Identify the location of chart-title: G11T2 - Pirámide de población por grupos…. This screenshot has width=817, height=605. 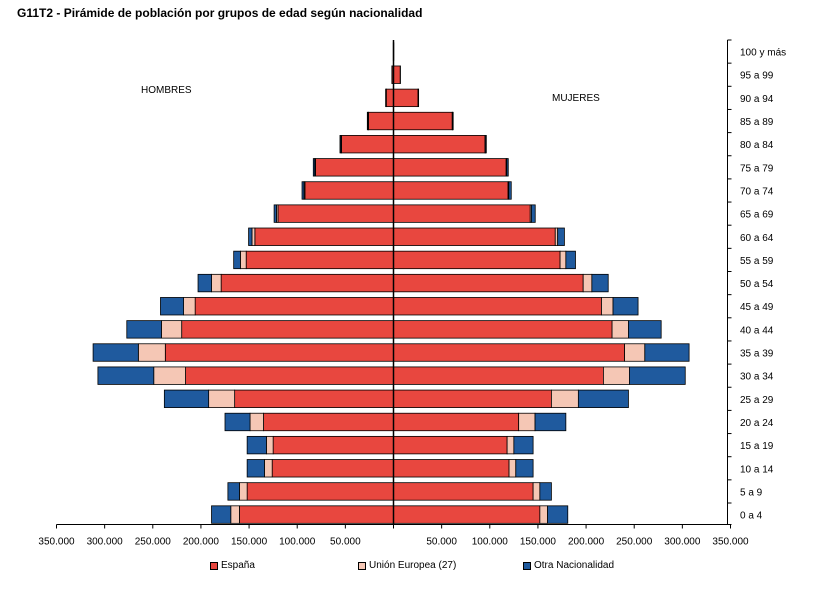
(220, 13).